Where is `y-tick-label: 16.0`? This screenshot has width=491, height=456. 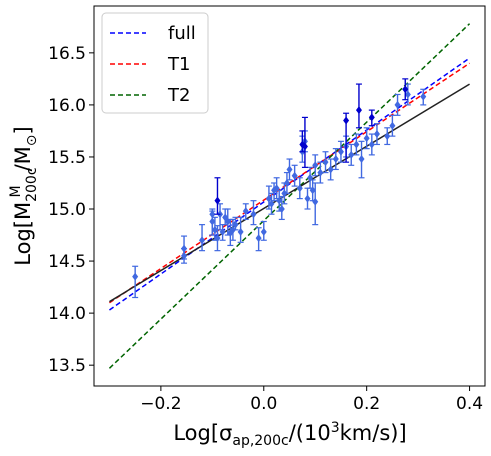
y-tick-label: 16.0 is located at coordinates (67, 106).